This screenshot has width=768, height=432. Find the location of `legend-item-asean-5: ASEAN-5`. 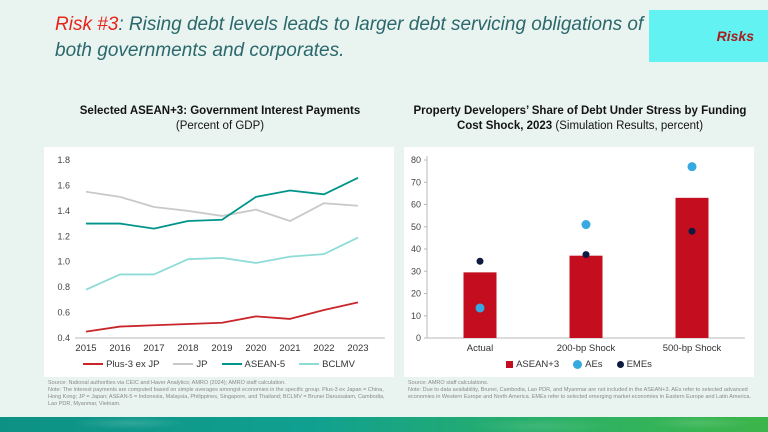

legend-item-asean-5: ASEAN-5 is located at coordinates (253, 364).